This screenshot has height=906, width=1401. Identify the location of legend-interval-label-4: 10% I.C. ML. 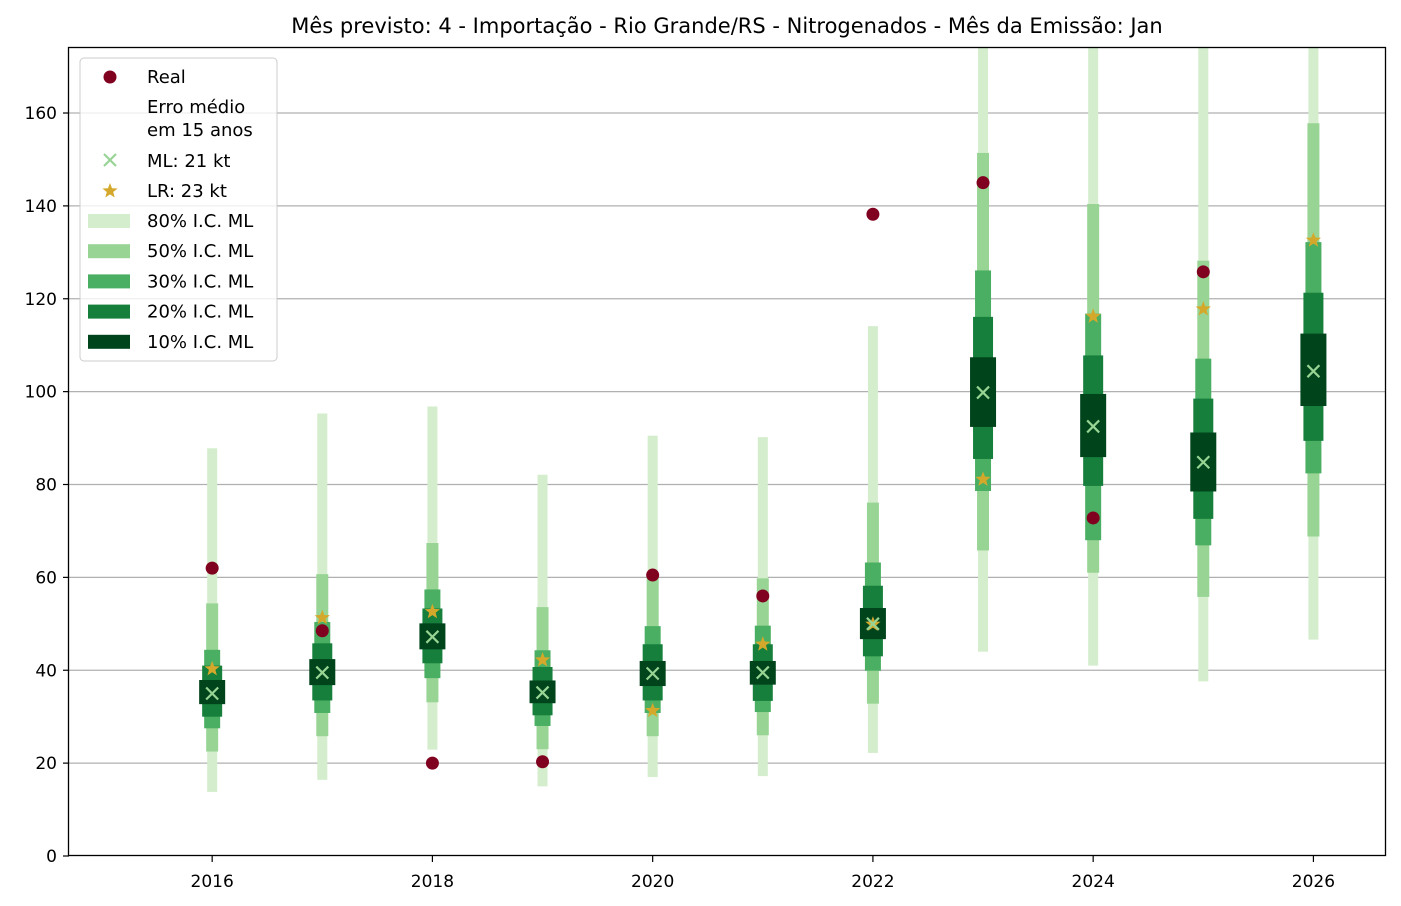
(200, 342).